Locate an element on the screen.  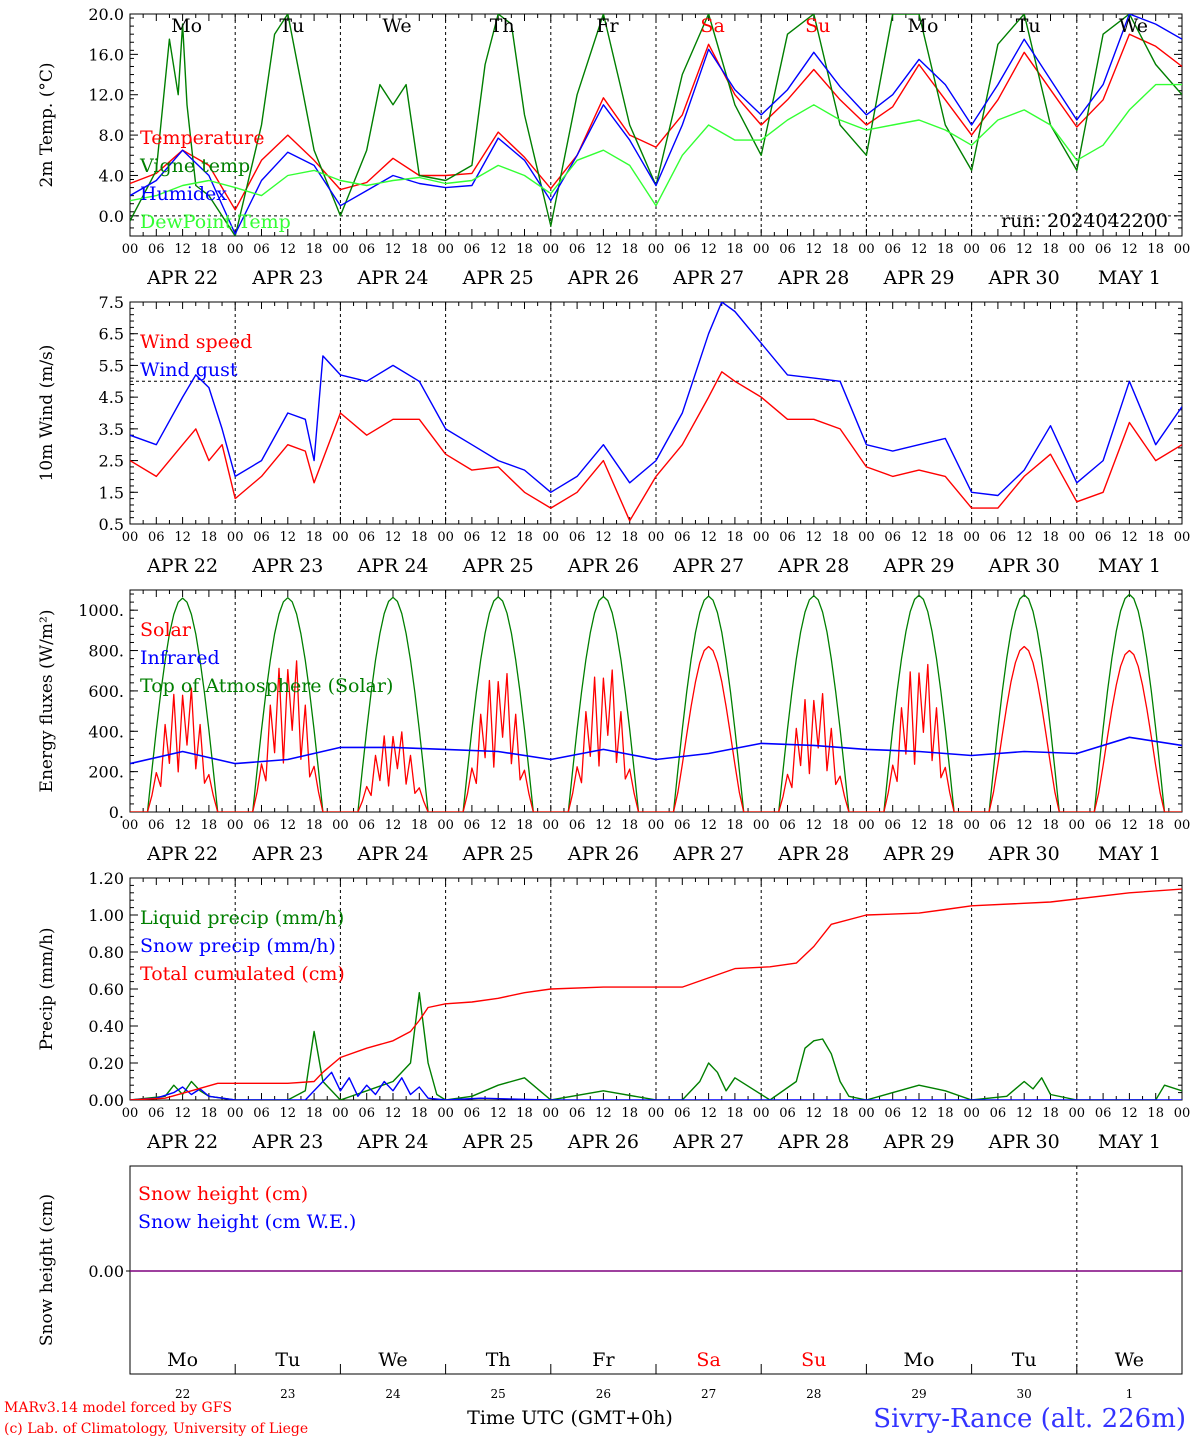
date-label: APR 22 is located at coordinates (182, 278).